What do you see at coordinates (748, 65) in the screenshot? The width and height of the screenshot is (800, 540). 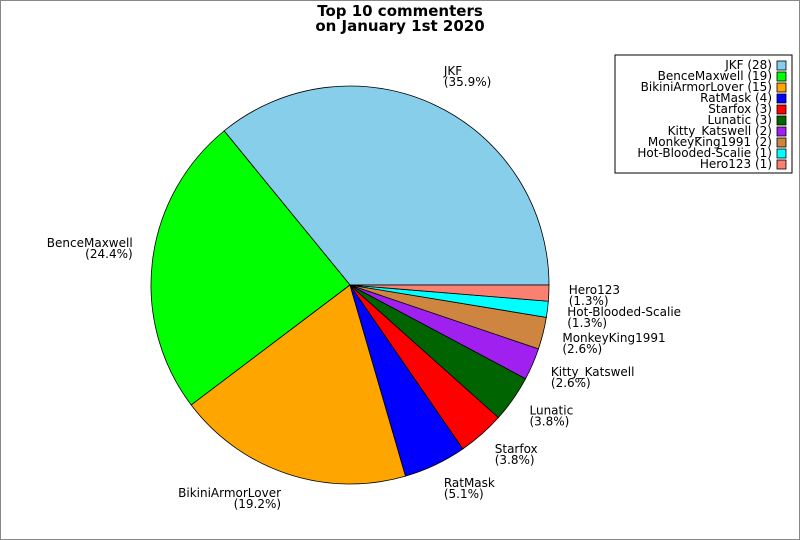 I see `legend-label: JKF (28)` at bounding box center [748, 65].